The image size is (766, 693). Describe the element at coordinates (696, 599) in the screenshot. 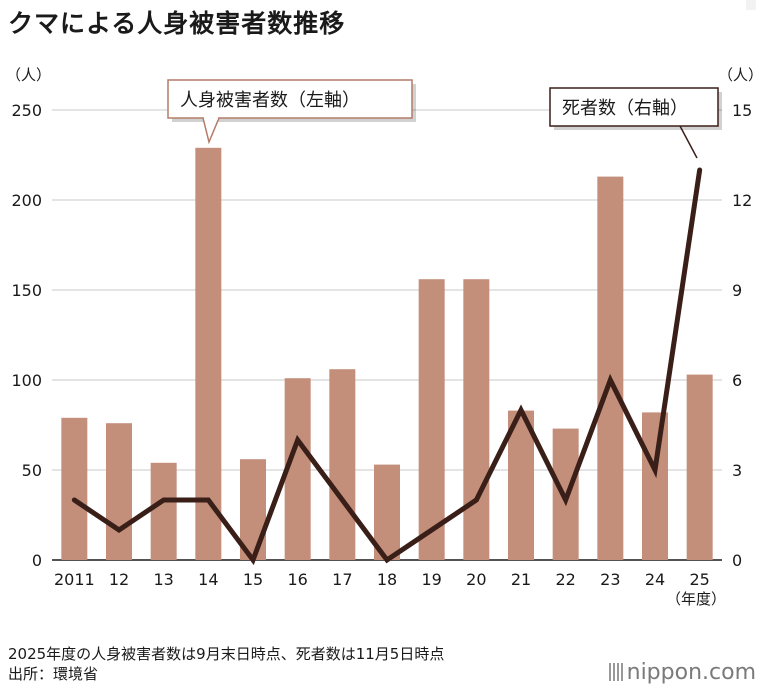

I see `x-axis-unit: （年度）` at that location.